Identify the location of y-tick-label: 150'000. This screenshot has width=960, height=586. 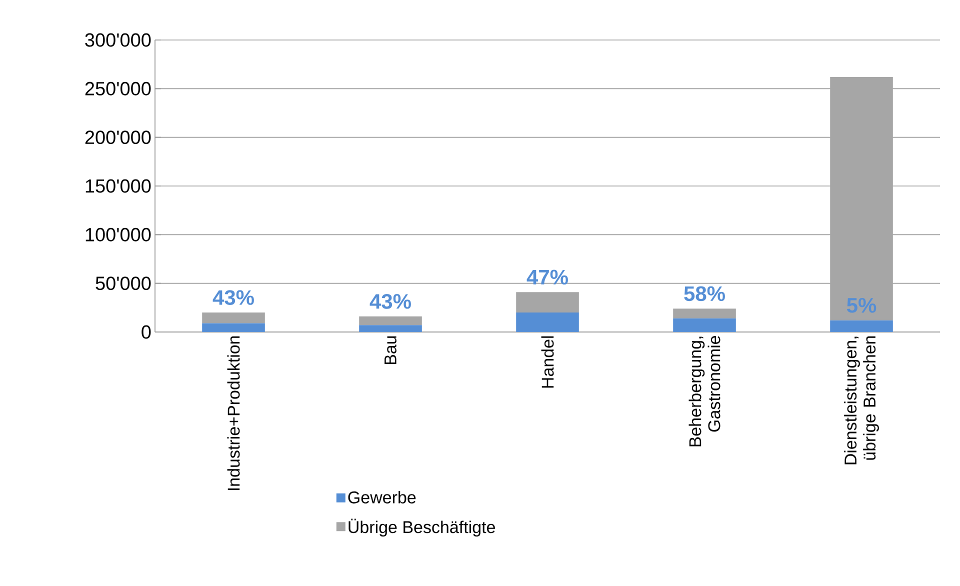
(118, 186).